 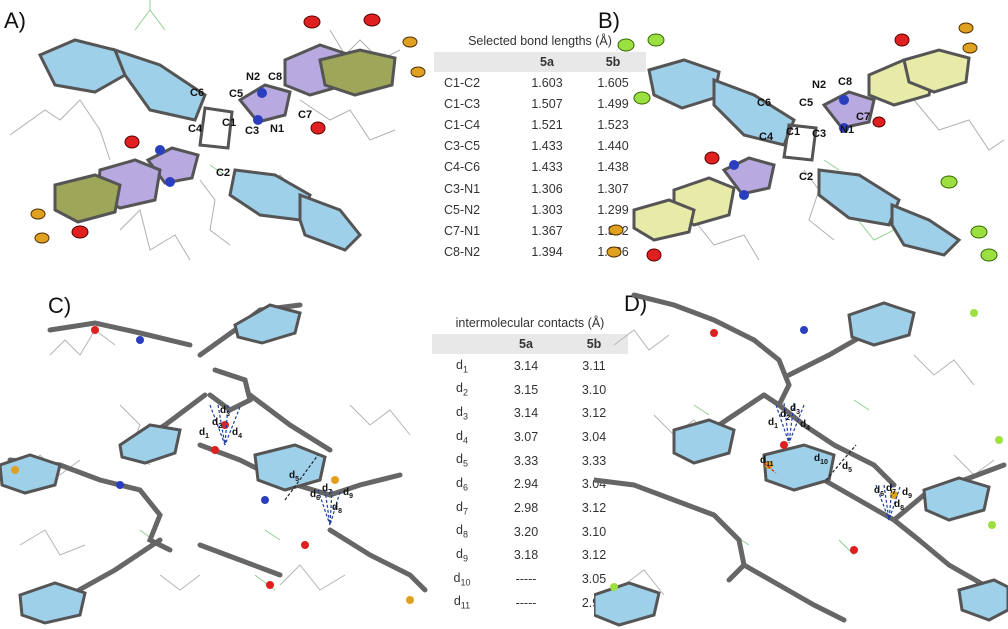 What do you see at coordinates (82, 66) in the screenshot?
I see `panel-a-ring-upper-left-outer` at bounding box center [82, 66].